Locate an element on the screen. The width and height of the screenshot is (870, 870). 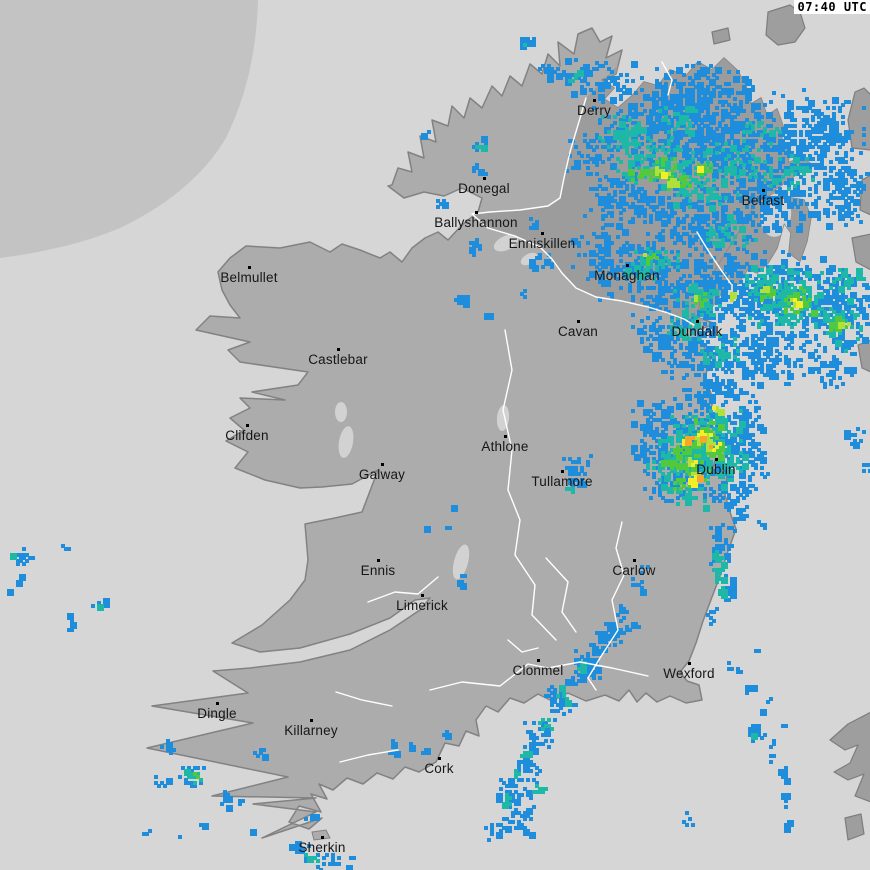
city-label: Belfast is located at coordinates (763, 200).